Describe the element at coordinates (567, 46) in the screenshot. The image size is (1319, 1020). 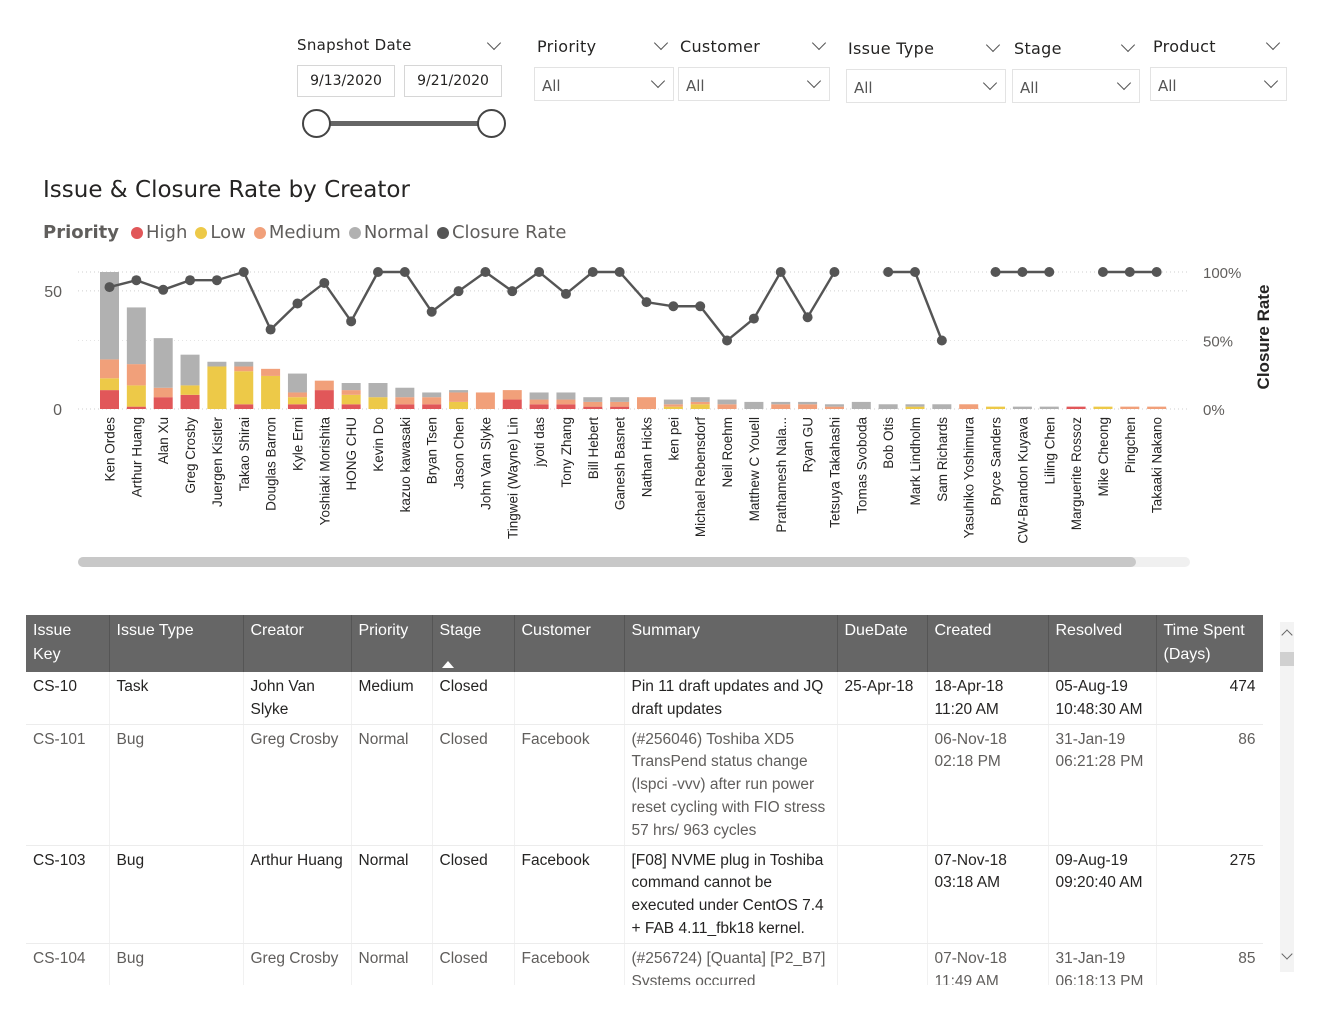
I see `priority-slicer-title: Priority` at that location.